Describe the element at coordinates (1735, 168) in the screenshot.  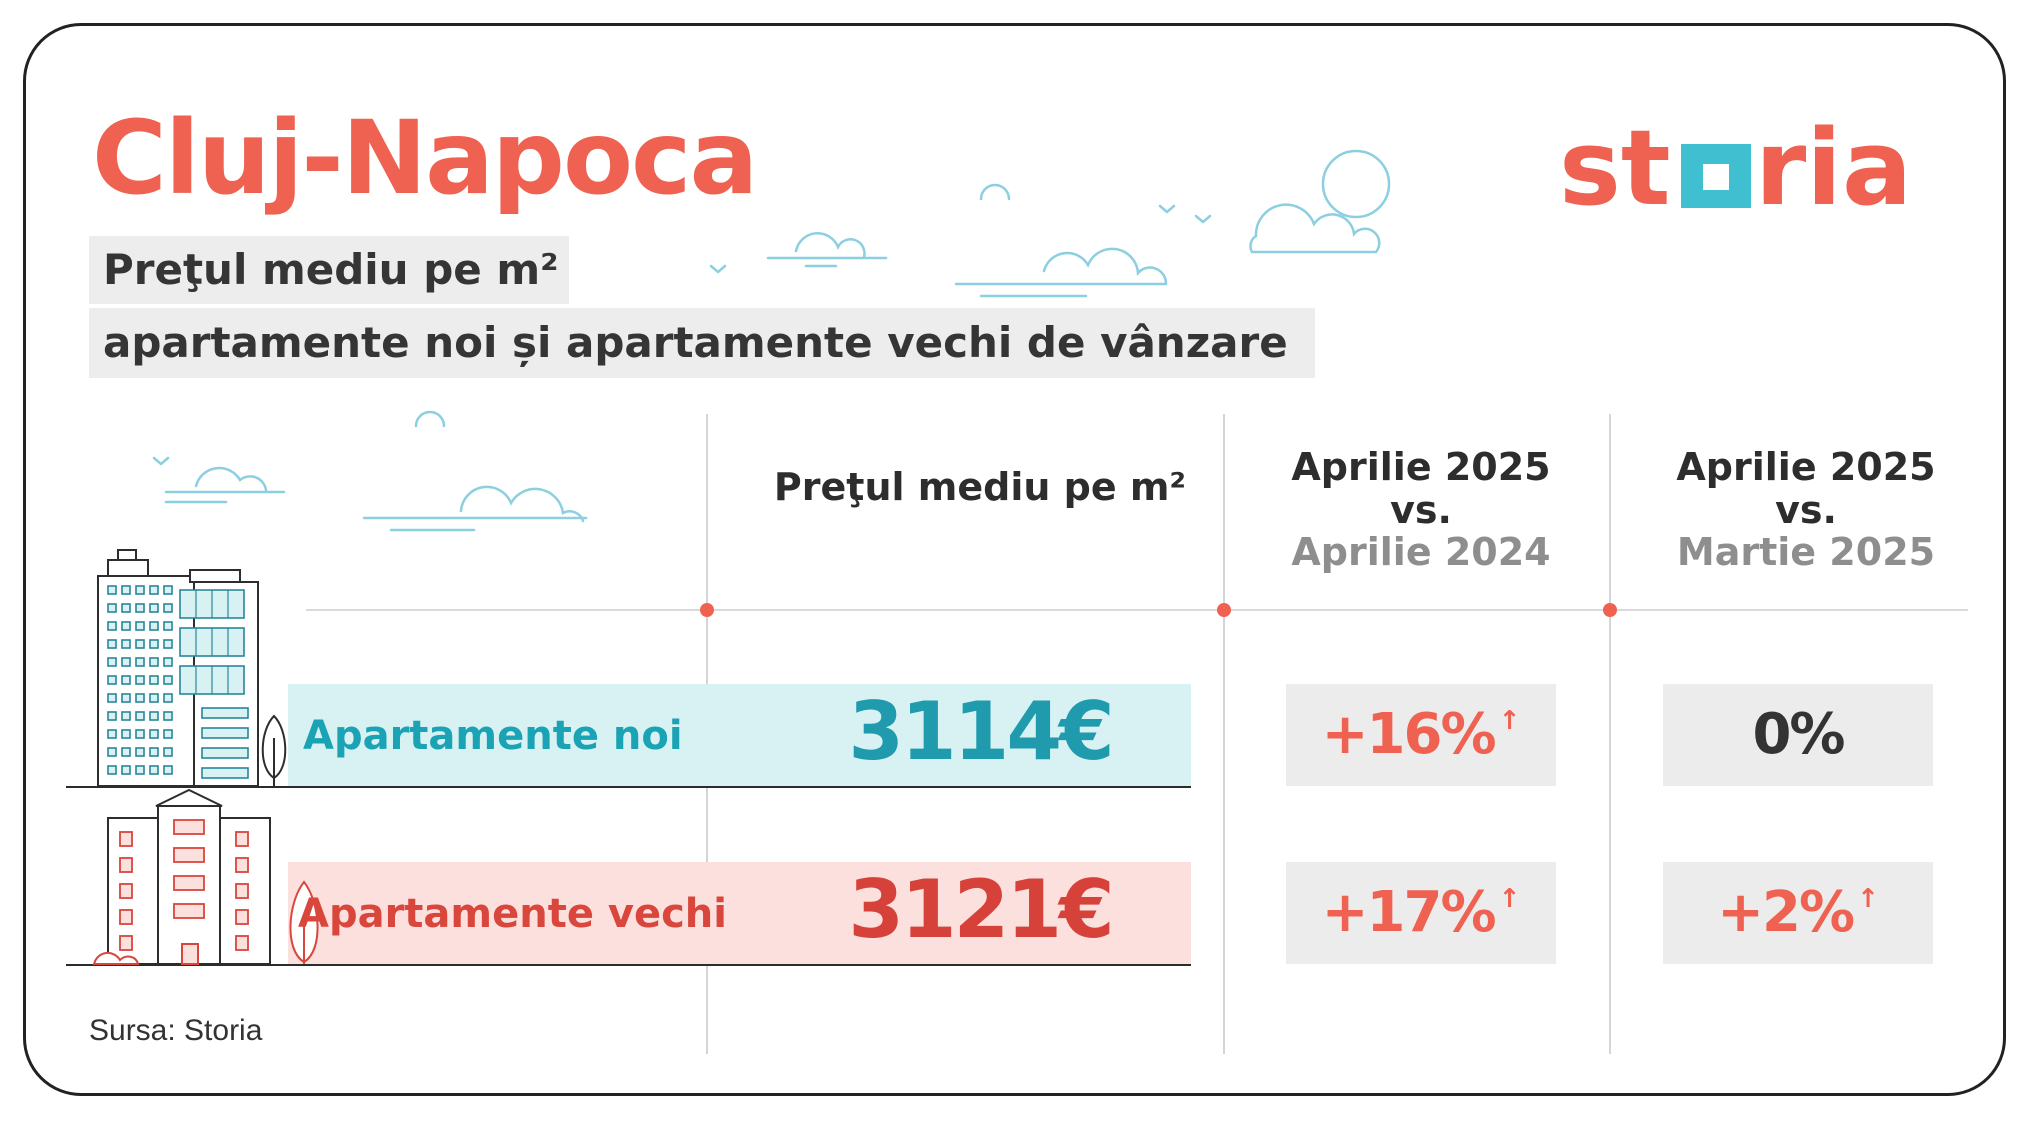
I see `storia-logo: st ria` at that location.